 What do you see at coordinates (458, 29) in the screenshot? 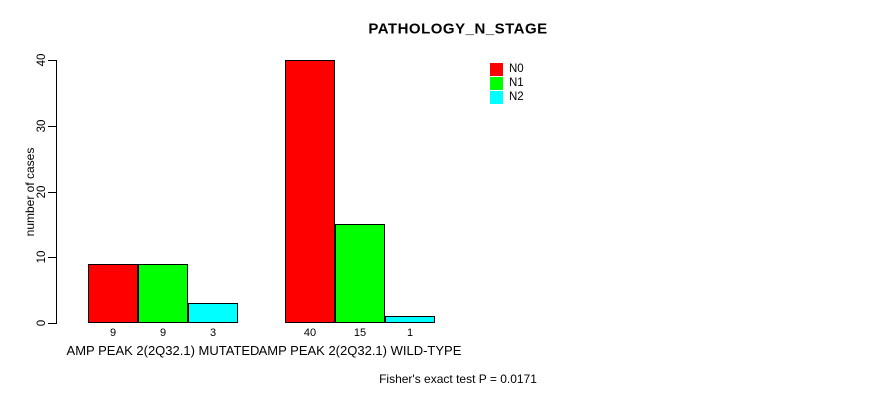
I see `chart-title: PATHOLOGY_N_STAGE` at bounding box center [458, 29].